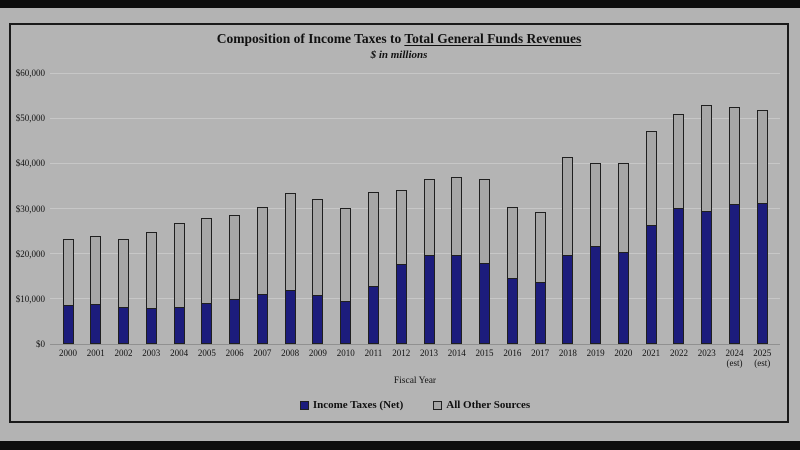  What do you see at coordinates (512, 243) in the screenshot?
I see `bar-all-other-sources-2016` at bounding box center [512, 243].